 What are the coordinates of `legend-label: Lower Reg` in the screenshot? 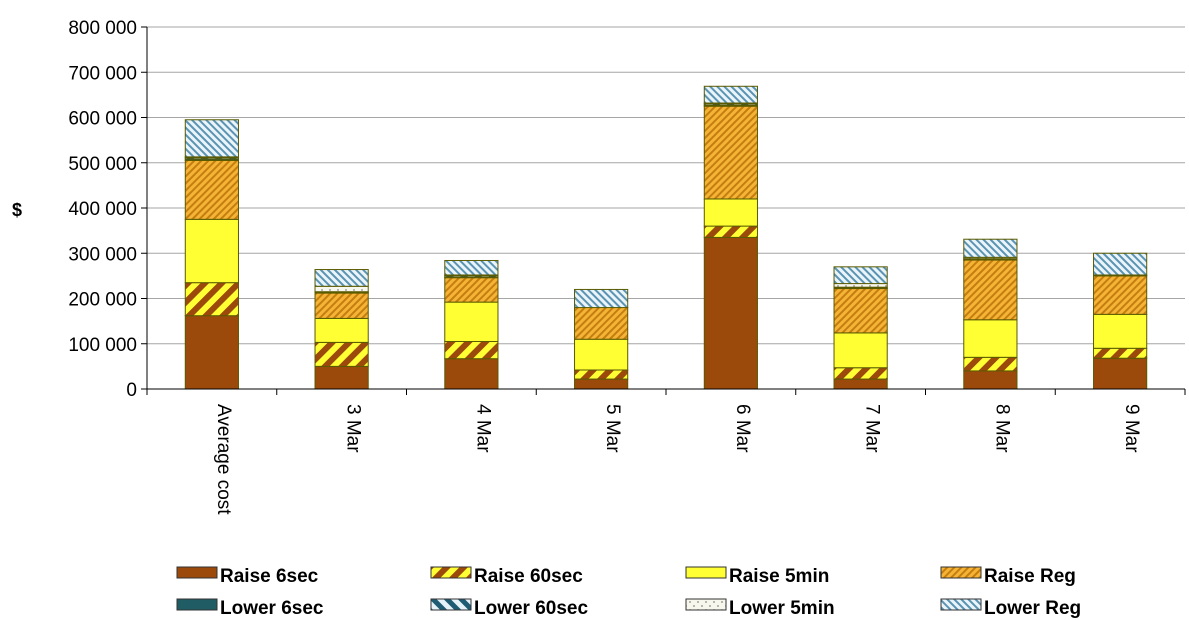 It's located at (1032, 608).